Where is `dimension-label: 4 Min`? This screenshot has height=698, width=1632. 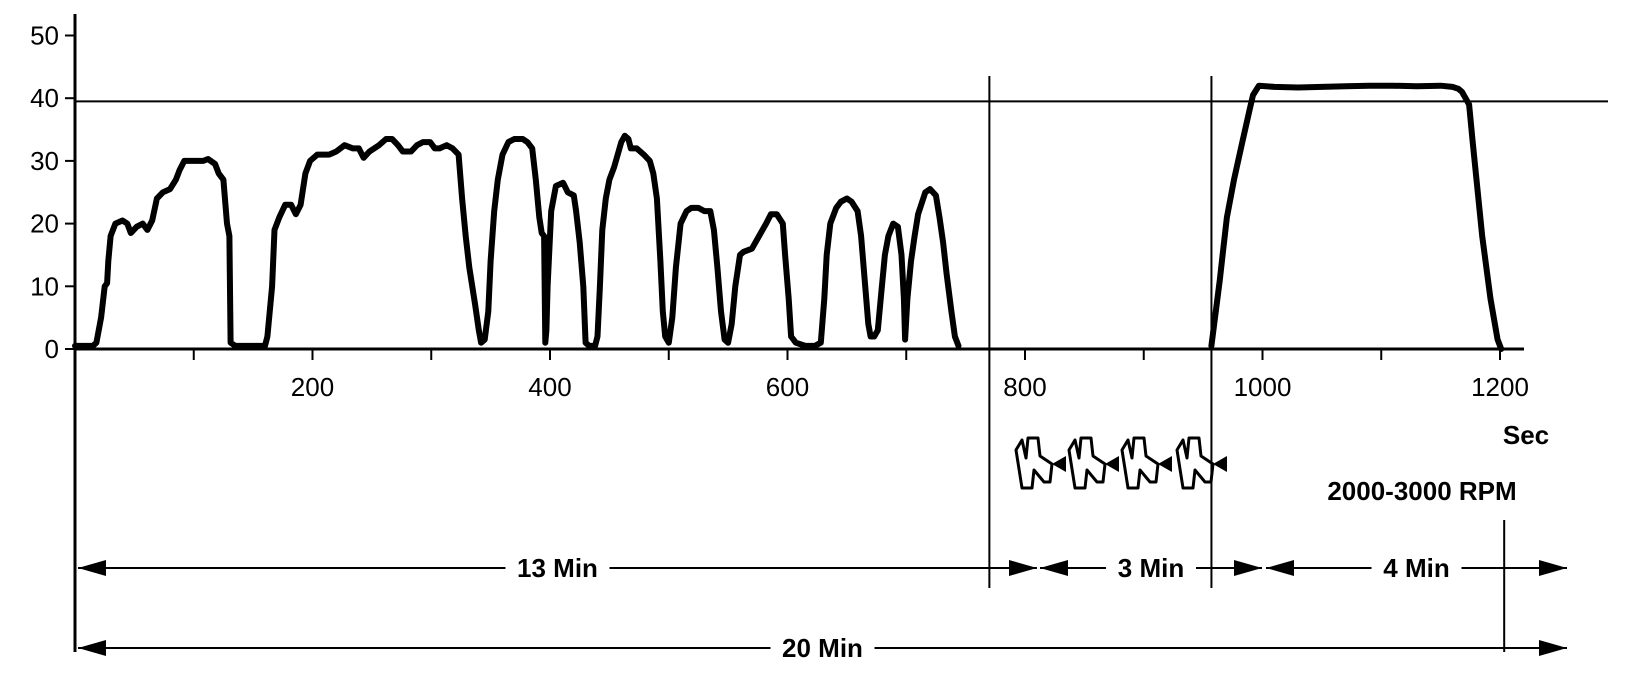
dimension-label: 4 Min is located at coordinates (1416, 568).